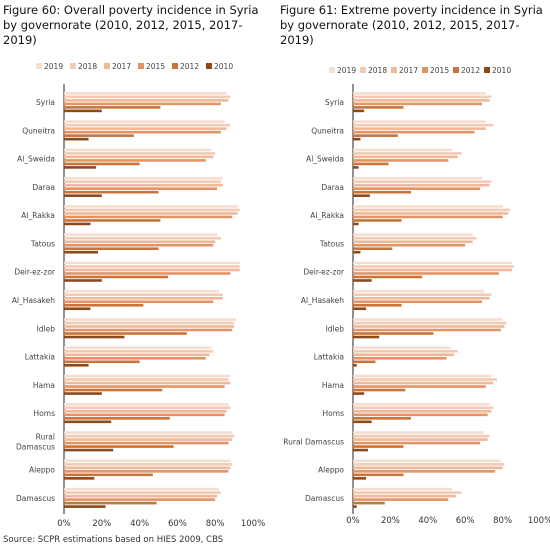 This screenshot has width=550, height=548. I want to click on x-tick-label: 40%, so click(139, 524).